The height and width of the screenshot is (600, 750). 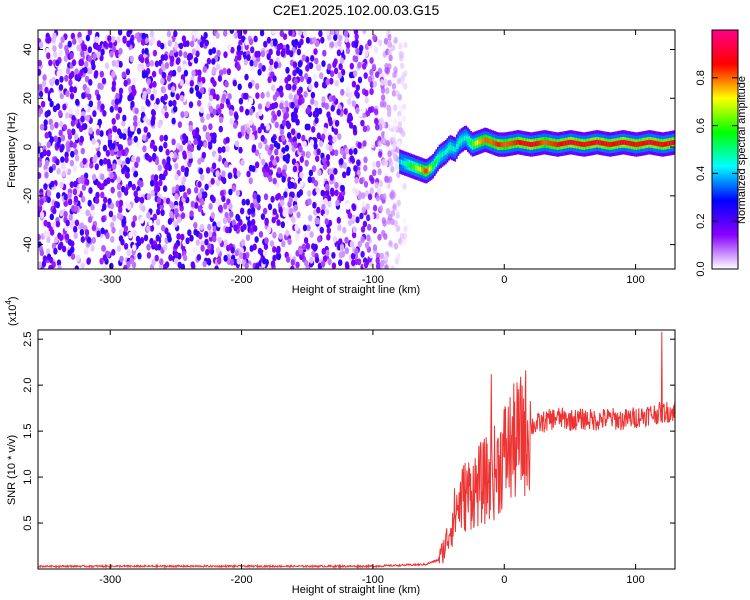 I want to click on spectrogram-y-label: Frequency (Hz), so click(x=12, y=150).